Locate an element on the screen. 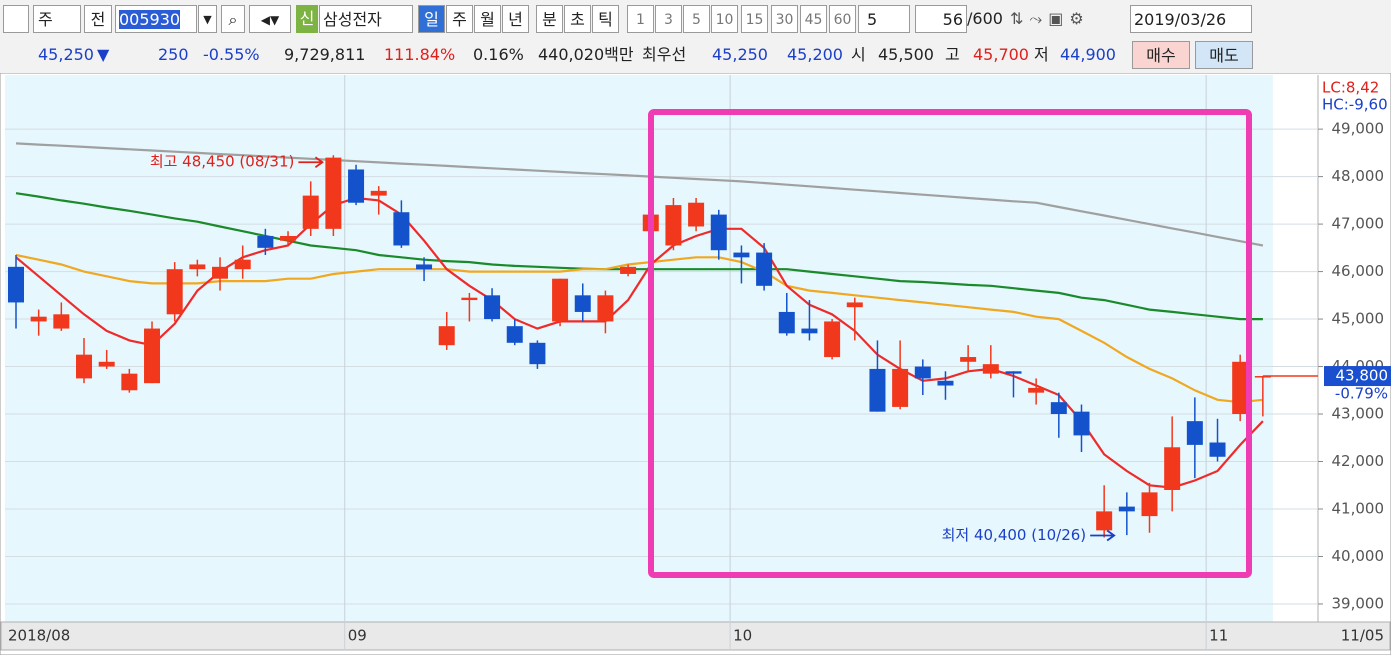 The image size is (1391, 655). period-button: 일 is located at coordinates (431, 19).